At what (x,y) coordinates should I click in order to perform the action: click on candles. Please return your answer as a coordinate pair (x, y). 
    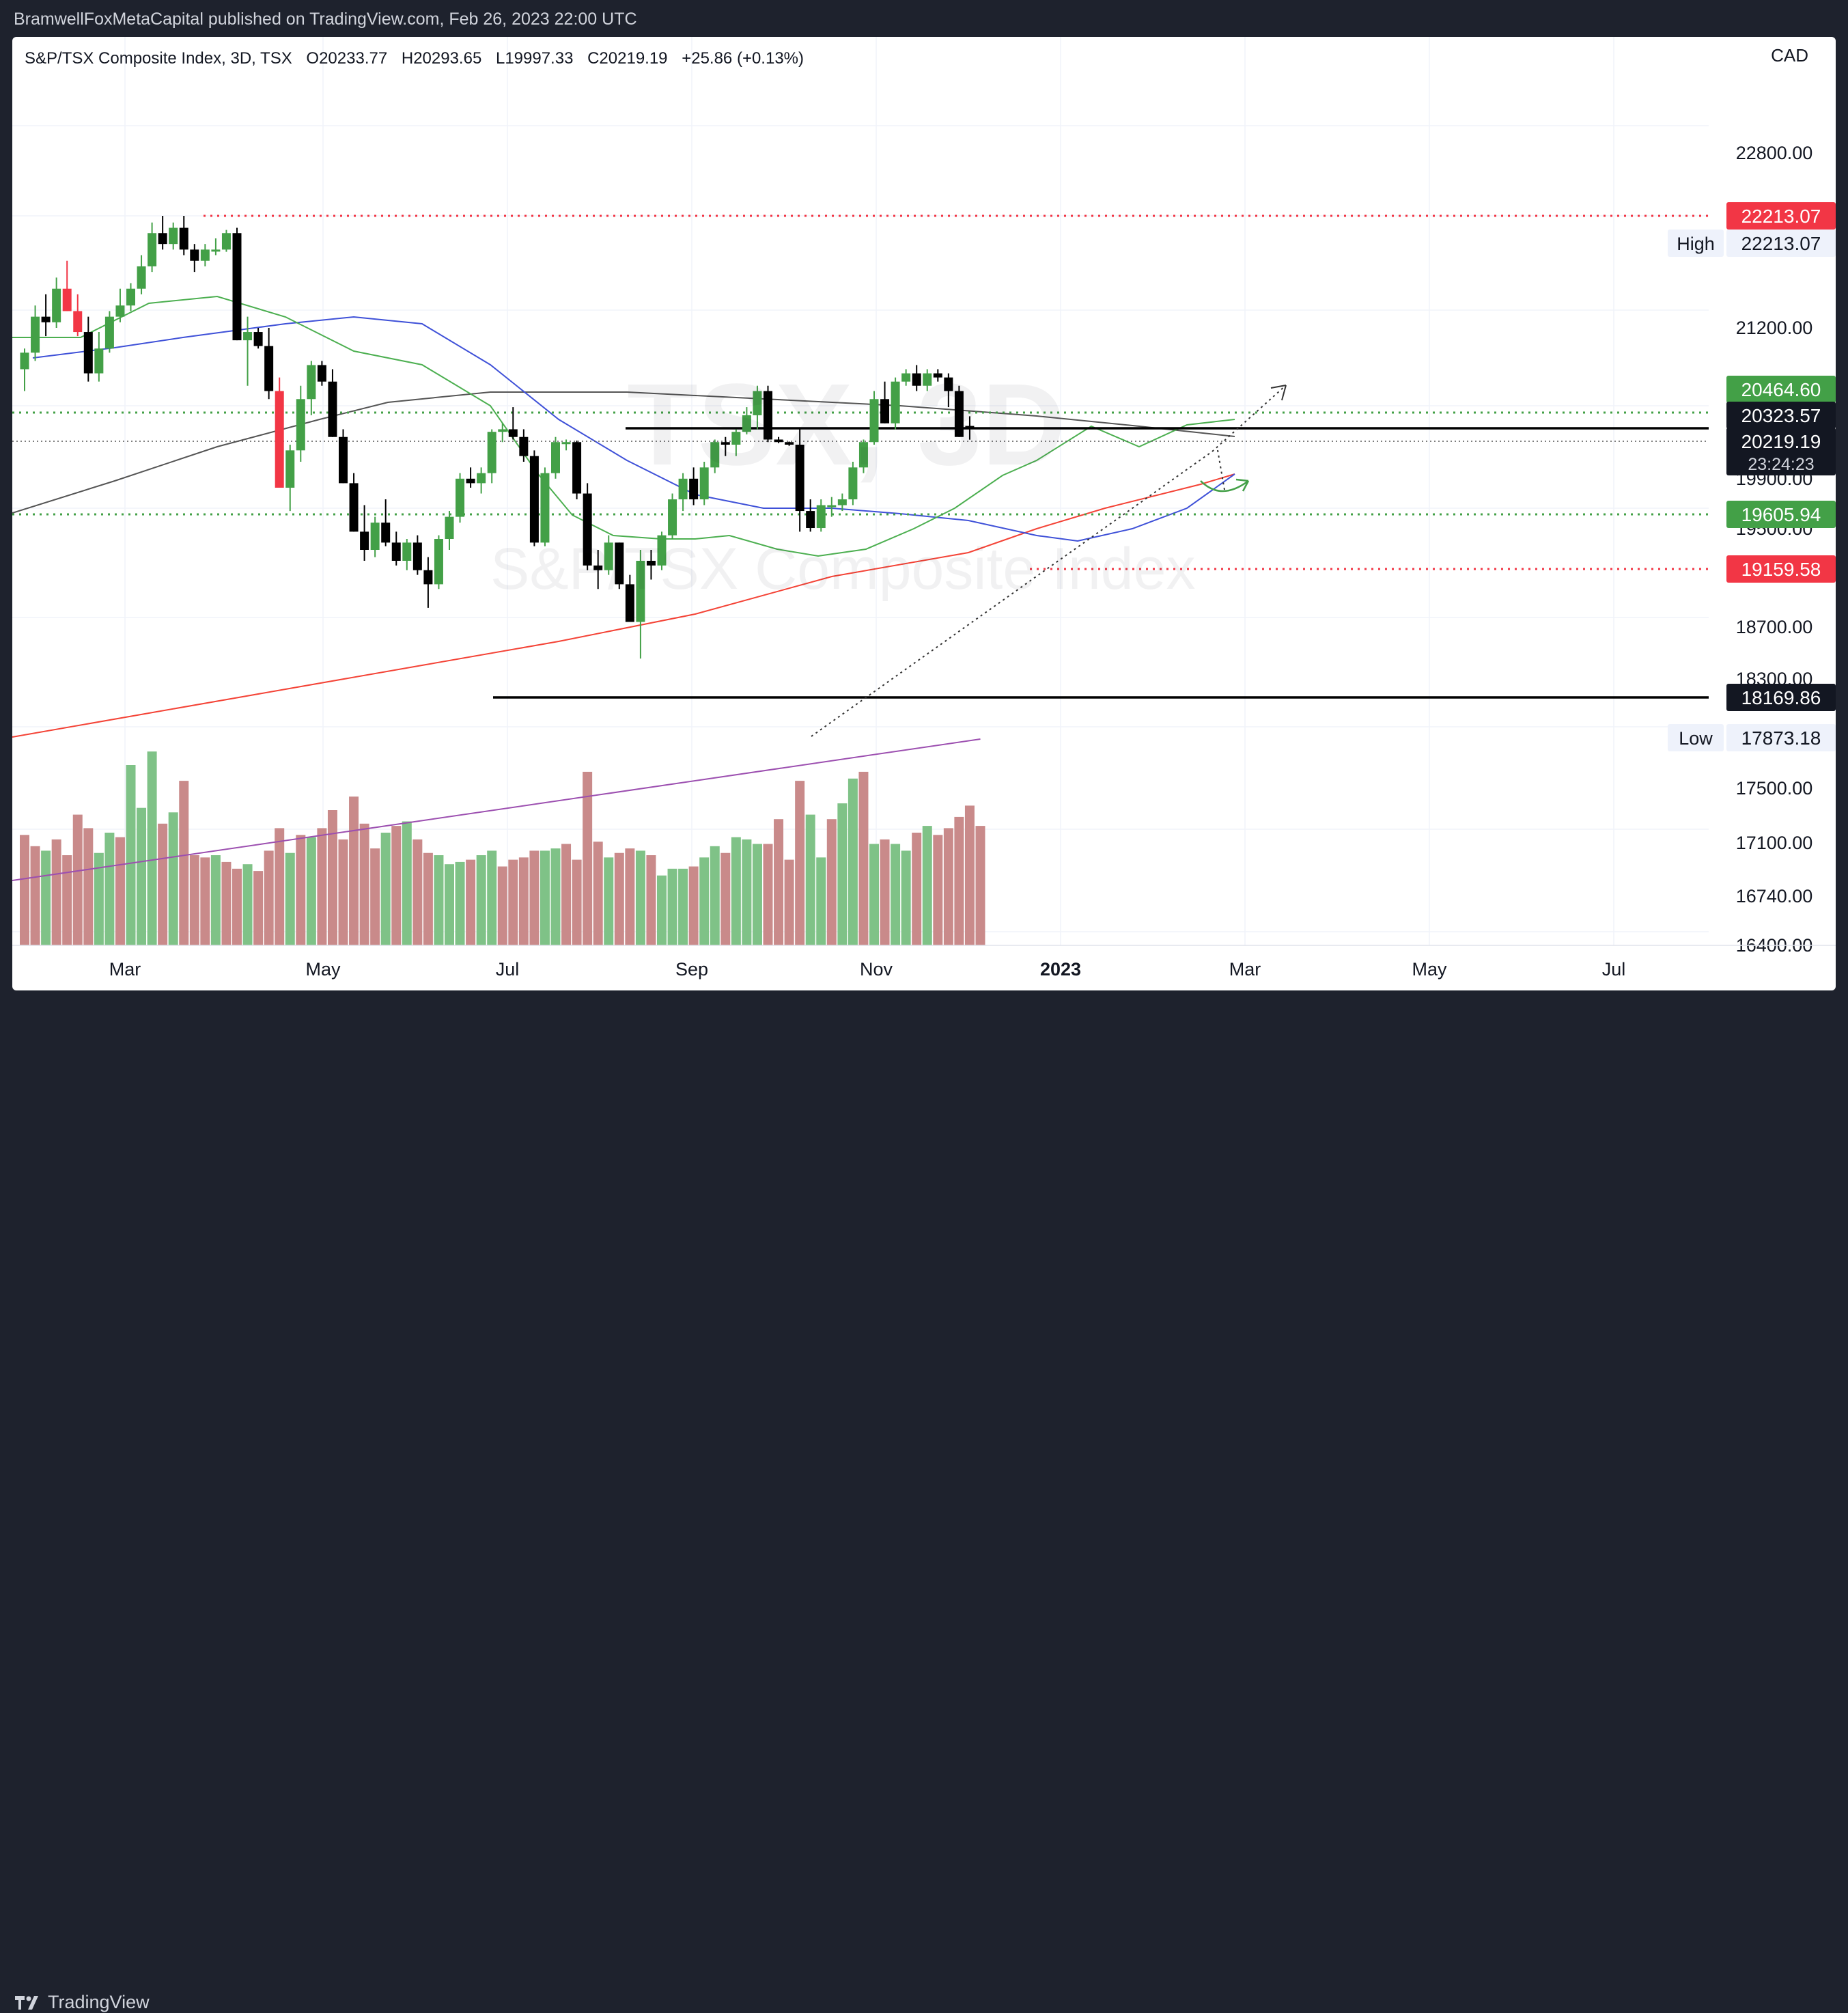
    Looking at the image, I should click on (497, 437).